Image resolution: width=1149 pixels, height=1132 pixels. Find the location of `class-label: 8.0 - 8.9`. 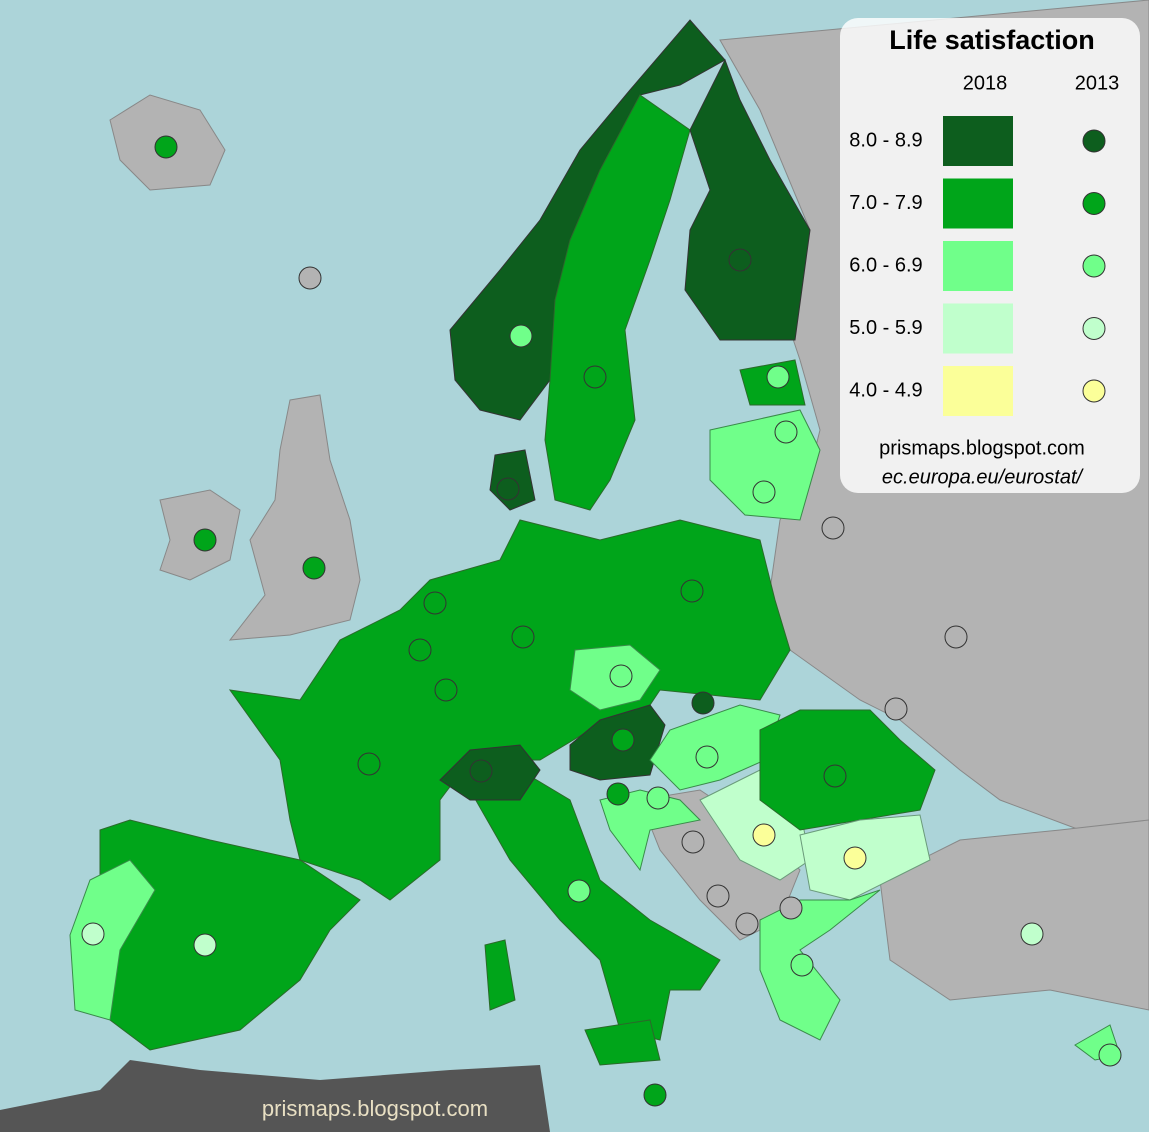

class-label: 8.0 - 8.9 is located at coordinates (885, 140).